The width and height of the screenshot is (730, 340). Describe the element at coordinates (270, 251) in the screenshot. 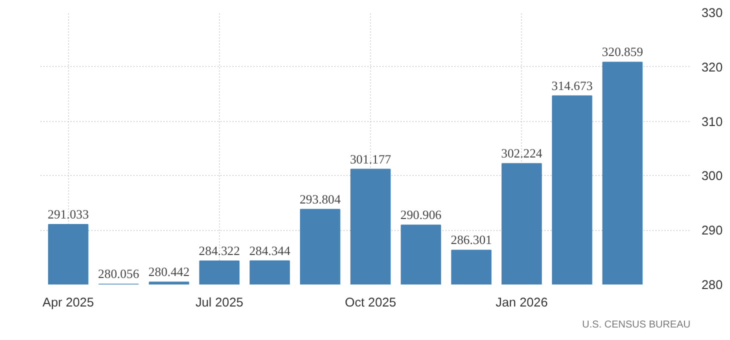

I see `data-label: 284.344` at that location.